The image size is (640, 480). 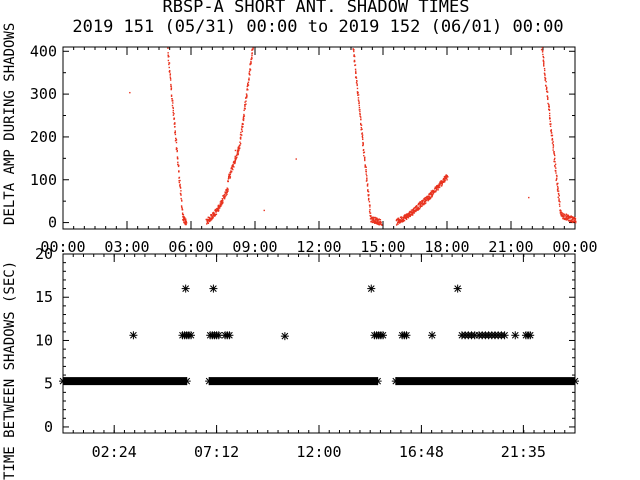 I want to click on interval-point, so click(x=575, y=381).